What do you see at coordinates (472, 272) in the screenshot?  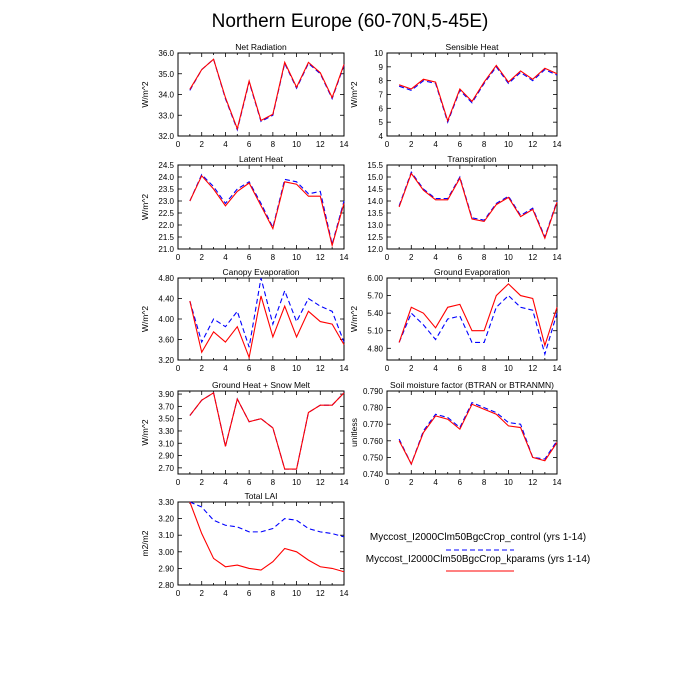 I see `panel-title: Ground Evaporation` at bounding box center [472, 272].